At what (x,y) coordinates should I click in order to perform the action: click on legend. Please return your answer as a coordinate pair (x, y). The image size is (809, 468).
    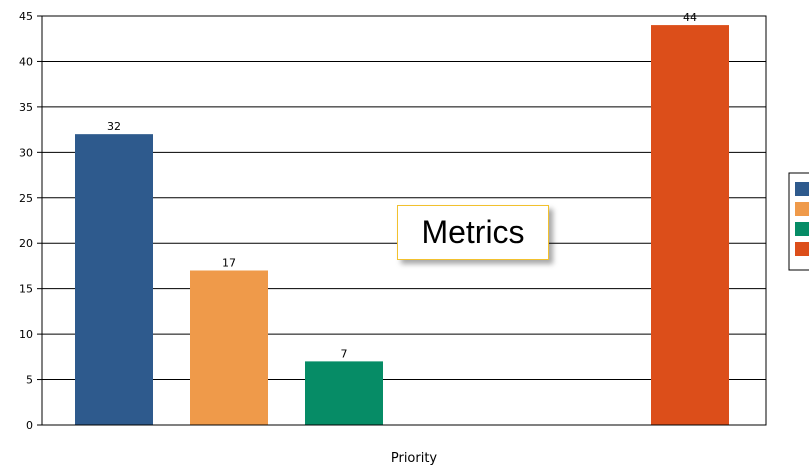
    Looking at the image, I should click on (798, 221).